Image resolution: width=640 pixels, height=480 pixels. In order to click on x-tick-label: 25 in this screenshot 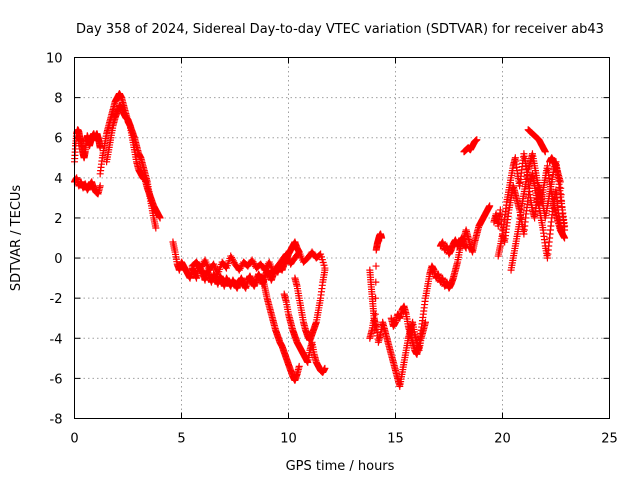, I will do `click(609, 439)`.